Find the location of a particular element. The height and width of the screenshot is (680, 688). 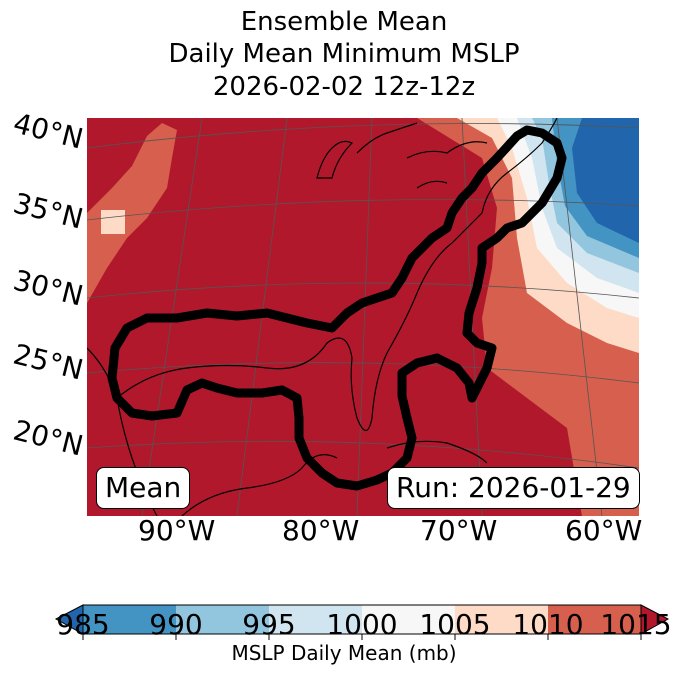

lat-label-20: 20°N is located at coordinates (48, 438).